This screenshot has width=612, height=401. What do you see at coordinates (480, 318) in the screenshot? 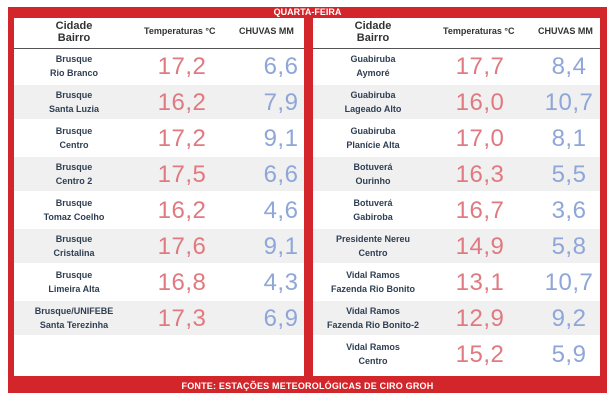
I see `temperature-value: 12,9` at bounding box center [480, 318].